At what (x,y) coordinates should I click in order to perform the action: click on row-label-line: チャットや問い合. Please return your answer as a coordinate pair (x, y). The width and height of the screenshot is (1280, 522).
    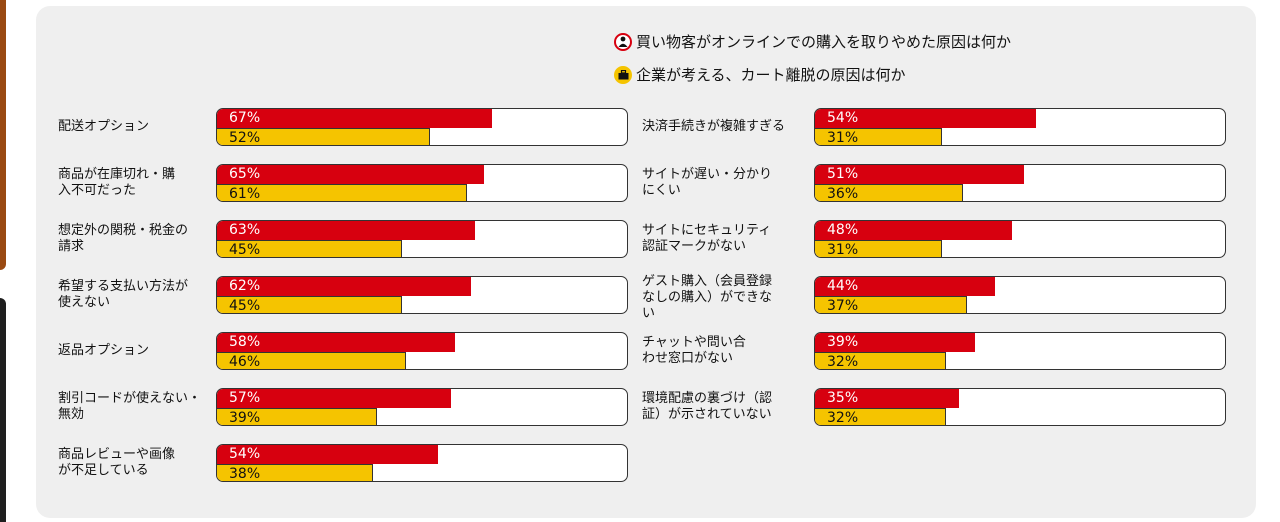
    Looking at the image, I should click on (694, 342).